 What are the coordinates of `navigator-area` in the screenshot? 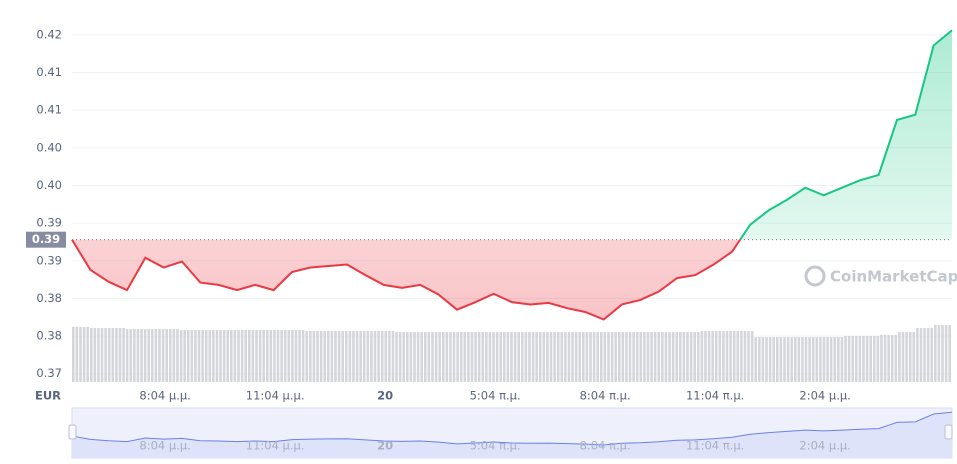 It's located at (512, 435).